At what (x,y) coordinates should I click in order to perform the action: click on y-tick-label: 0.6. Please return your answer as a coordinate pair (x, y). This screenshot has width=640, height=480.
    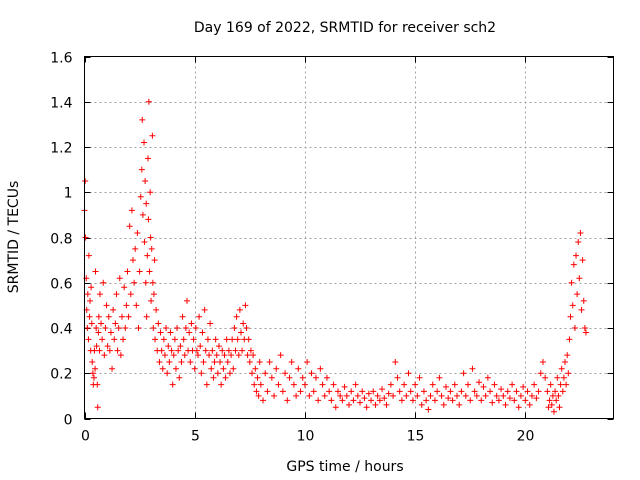
    Looking at the image, I should click on (61, 285).